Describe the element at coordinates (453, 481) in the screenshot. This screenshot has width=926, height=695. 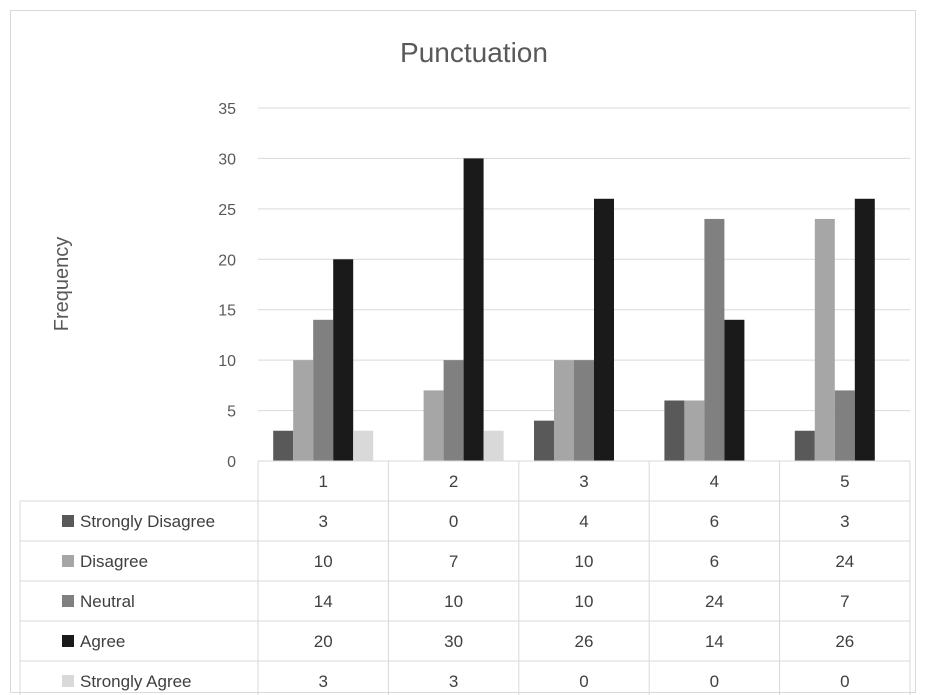
I see `x-tick-label: 2` at that location.